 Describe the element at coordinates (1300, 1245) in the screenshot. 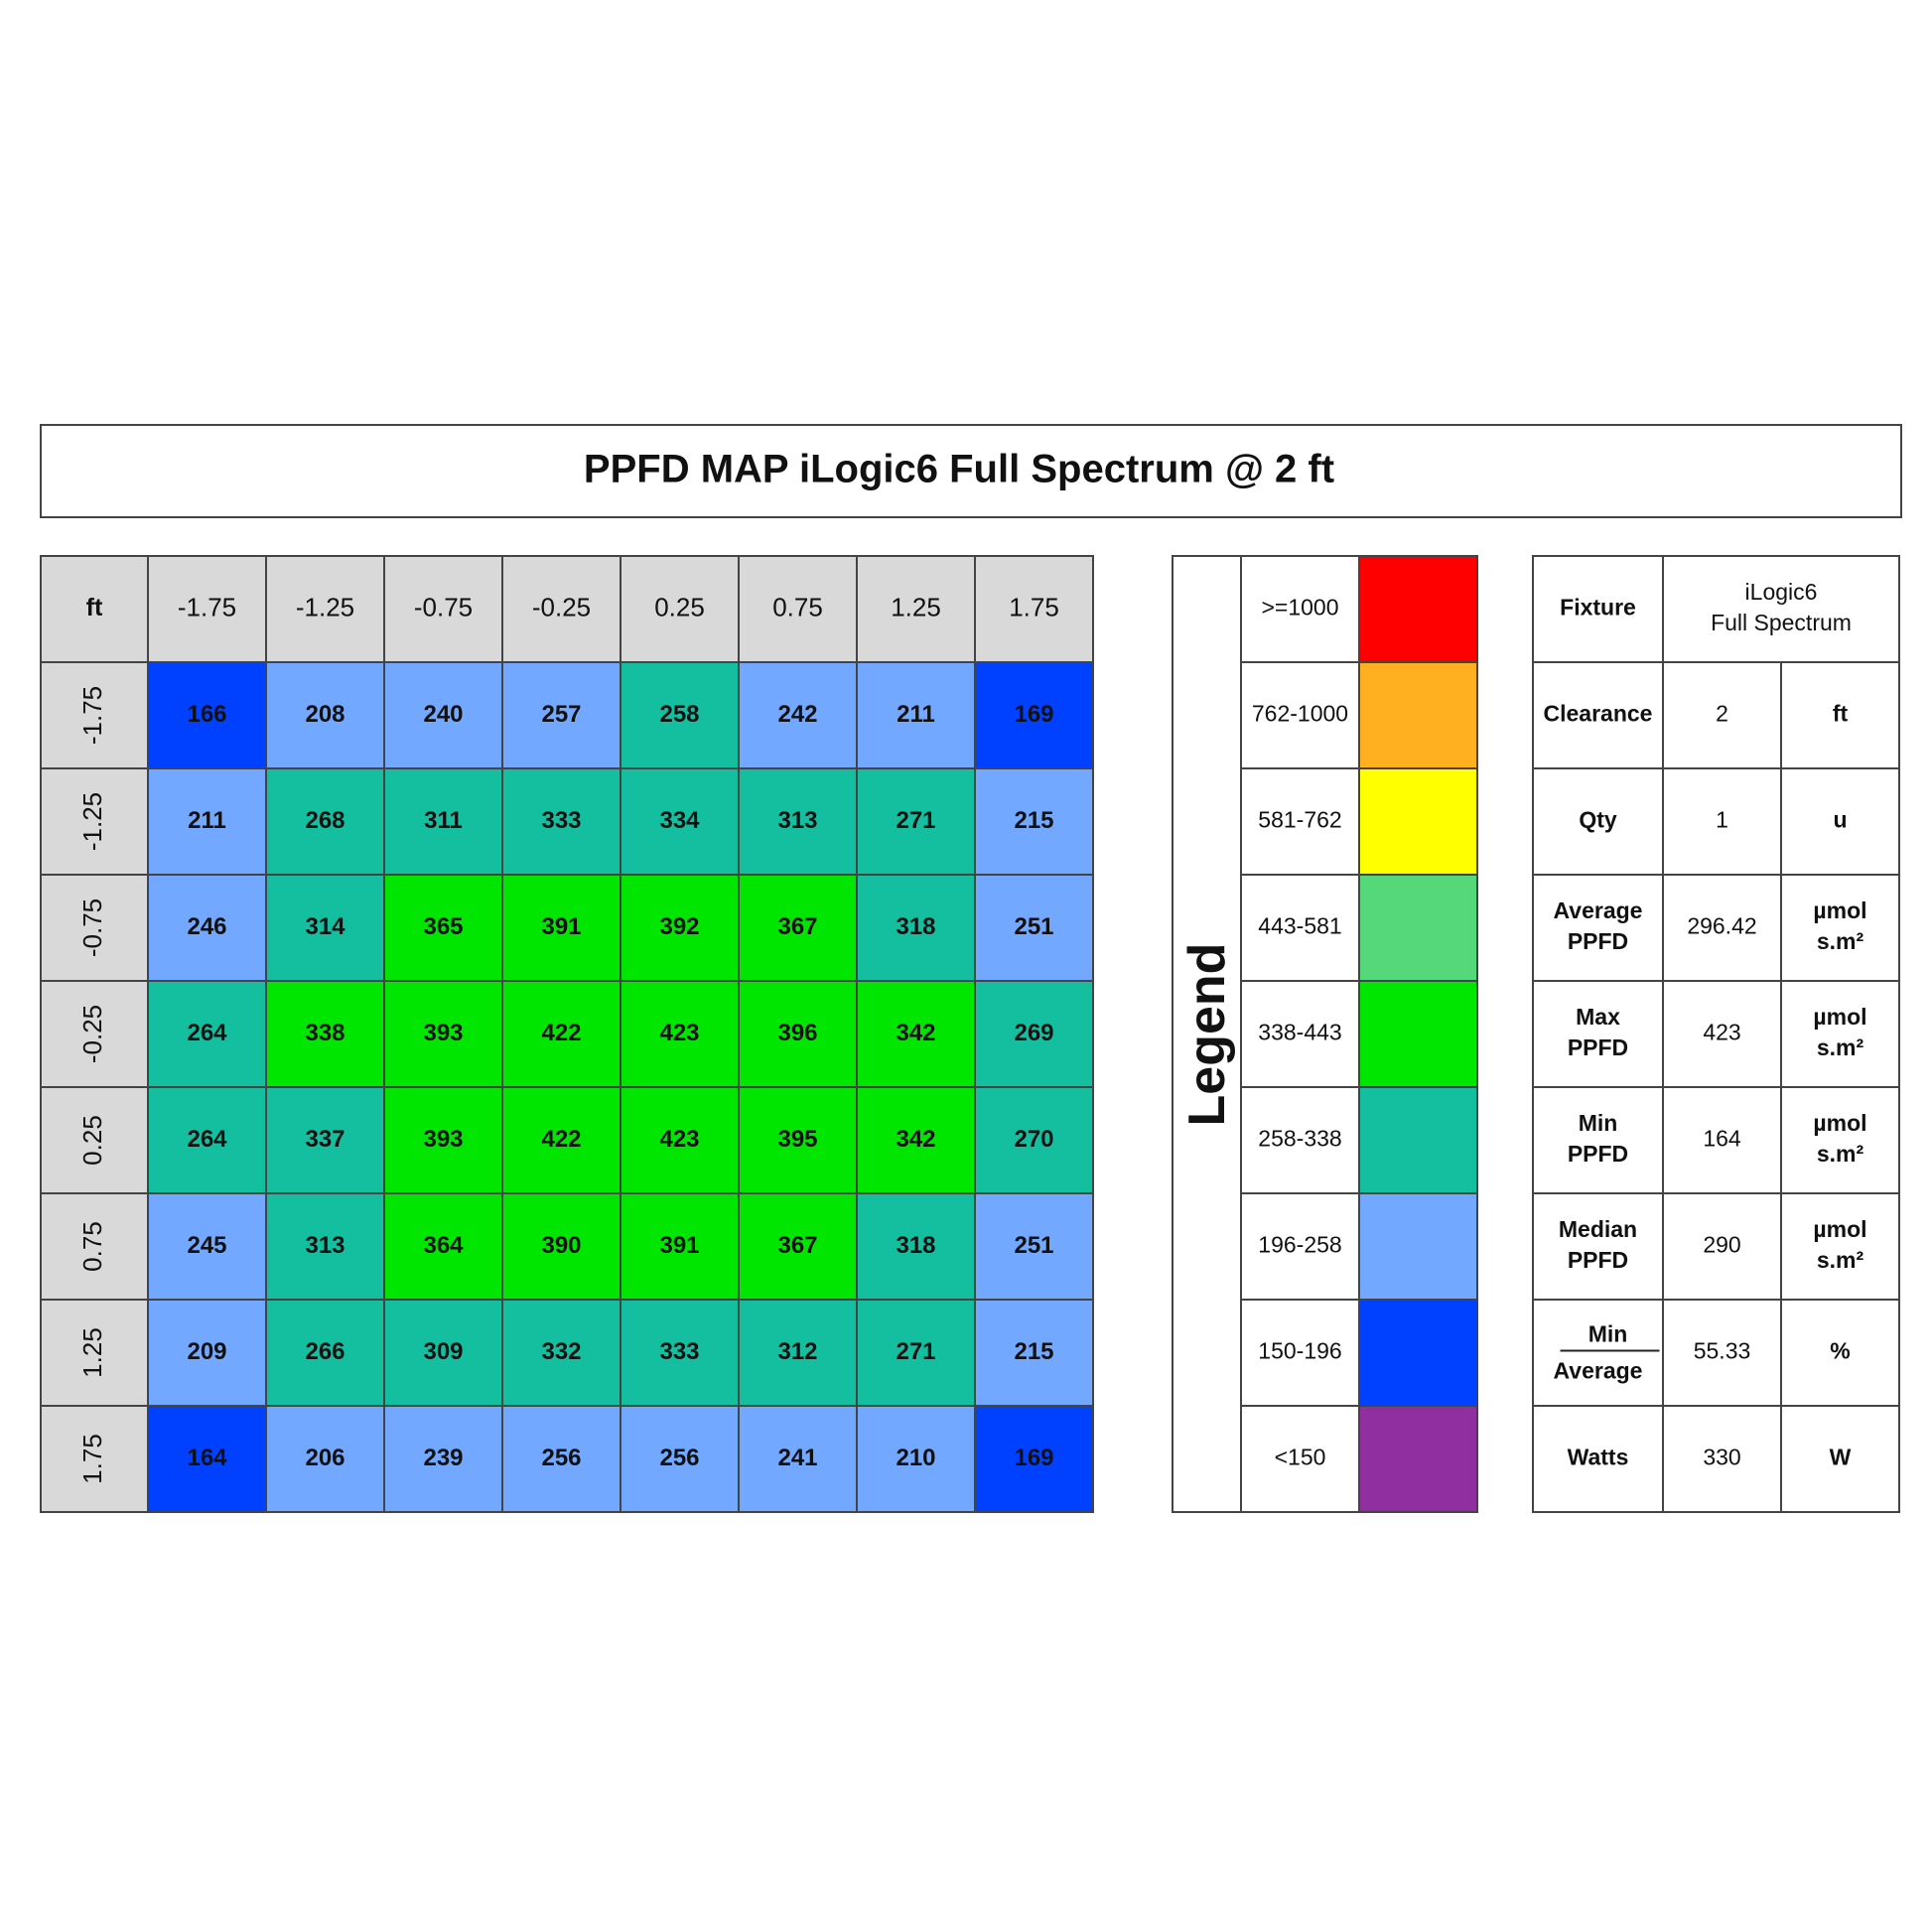

I see `legend-range: 196-258` at that location.